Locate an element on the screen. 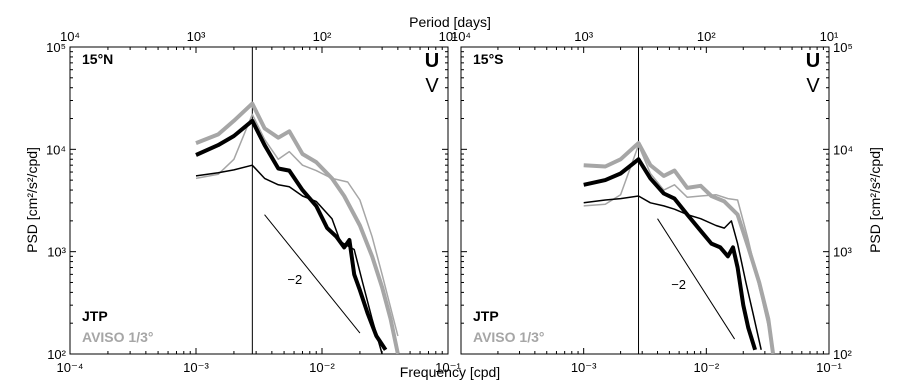  y-axis-label-right: PSD [cm²/s²/cpd] is located at coordinates (875, 200).